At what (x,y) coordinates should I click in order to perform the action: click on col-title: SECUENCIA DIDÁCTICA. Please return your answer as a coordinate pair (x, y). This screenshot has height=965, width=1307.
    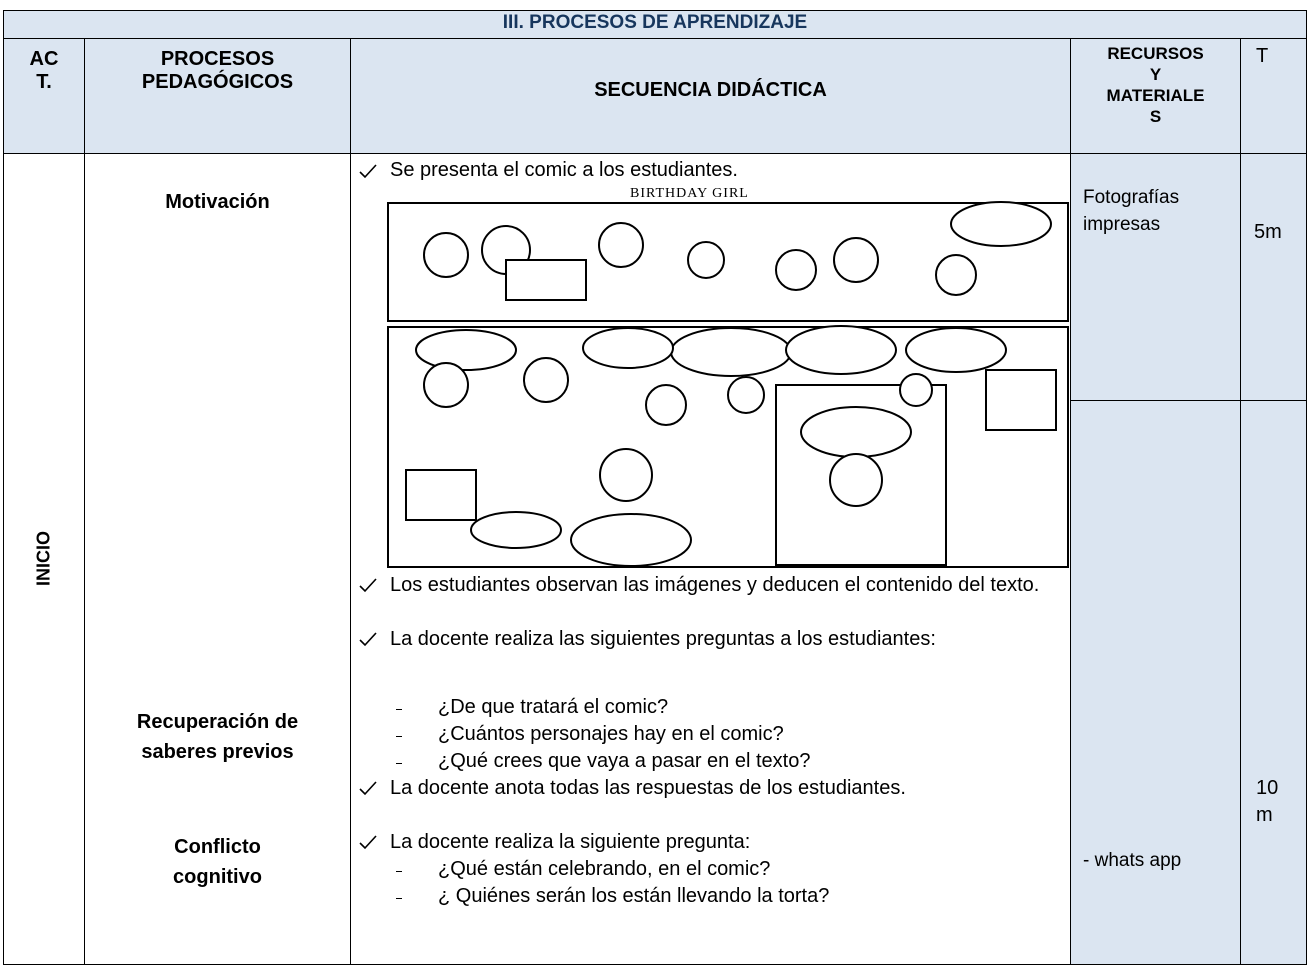
    Looking at the image, I should click on (710, 90).